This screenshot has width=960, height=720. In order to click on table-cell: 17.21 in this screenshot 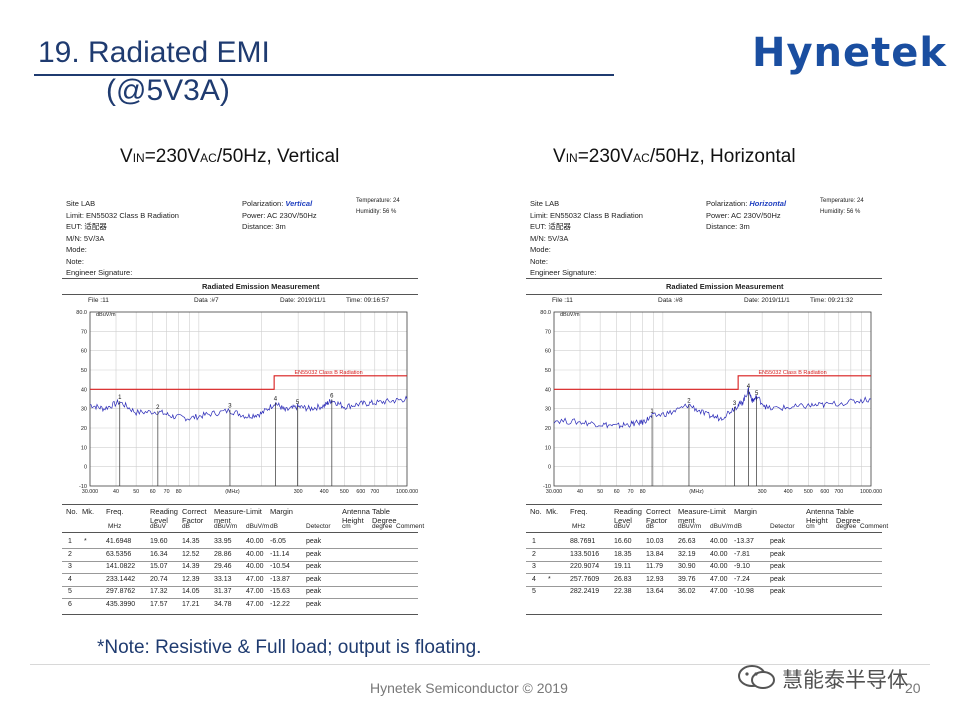, I will do `click(191, 604)`.